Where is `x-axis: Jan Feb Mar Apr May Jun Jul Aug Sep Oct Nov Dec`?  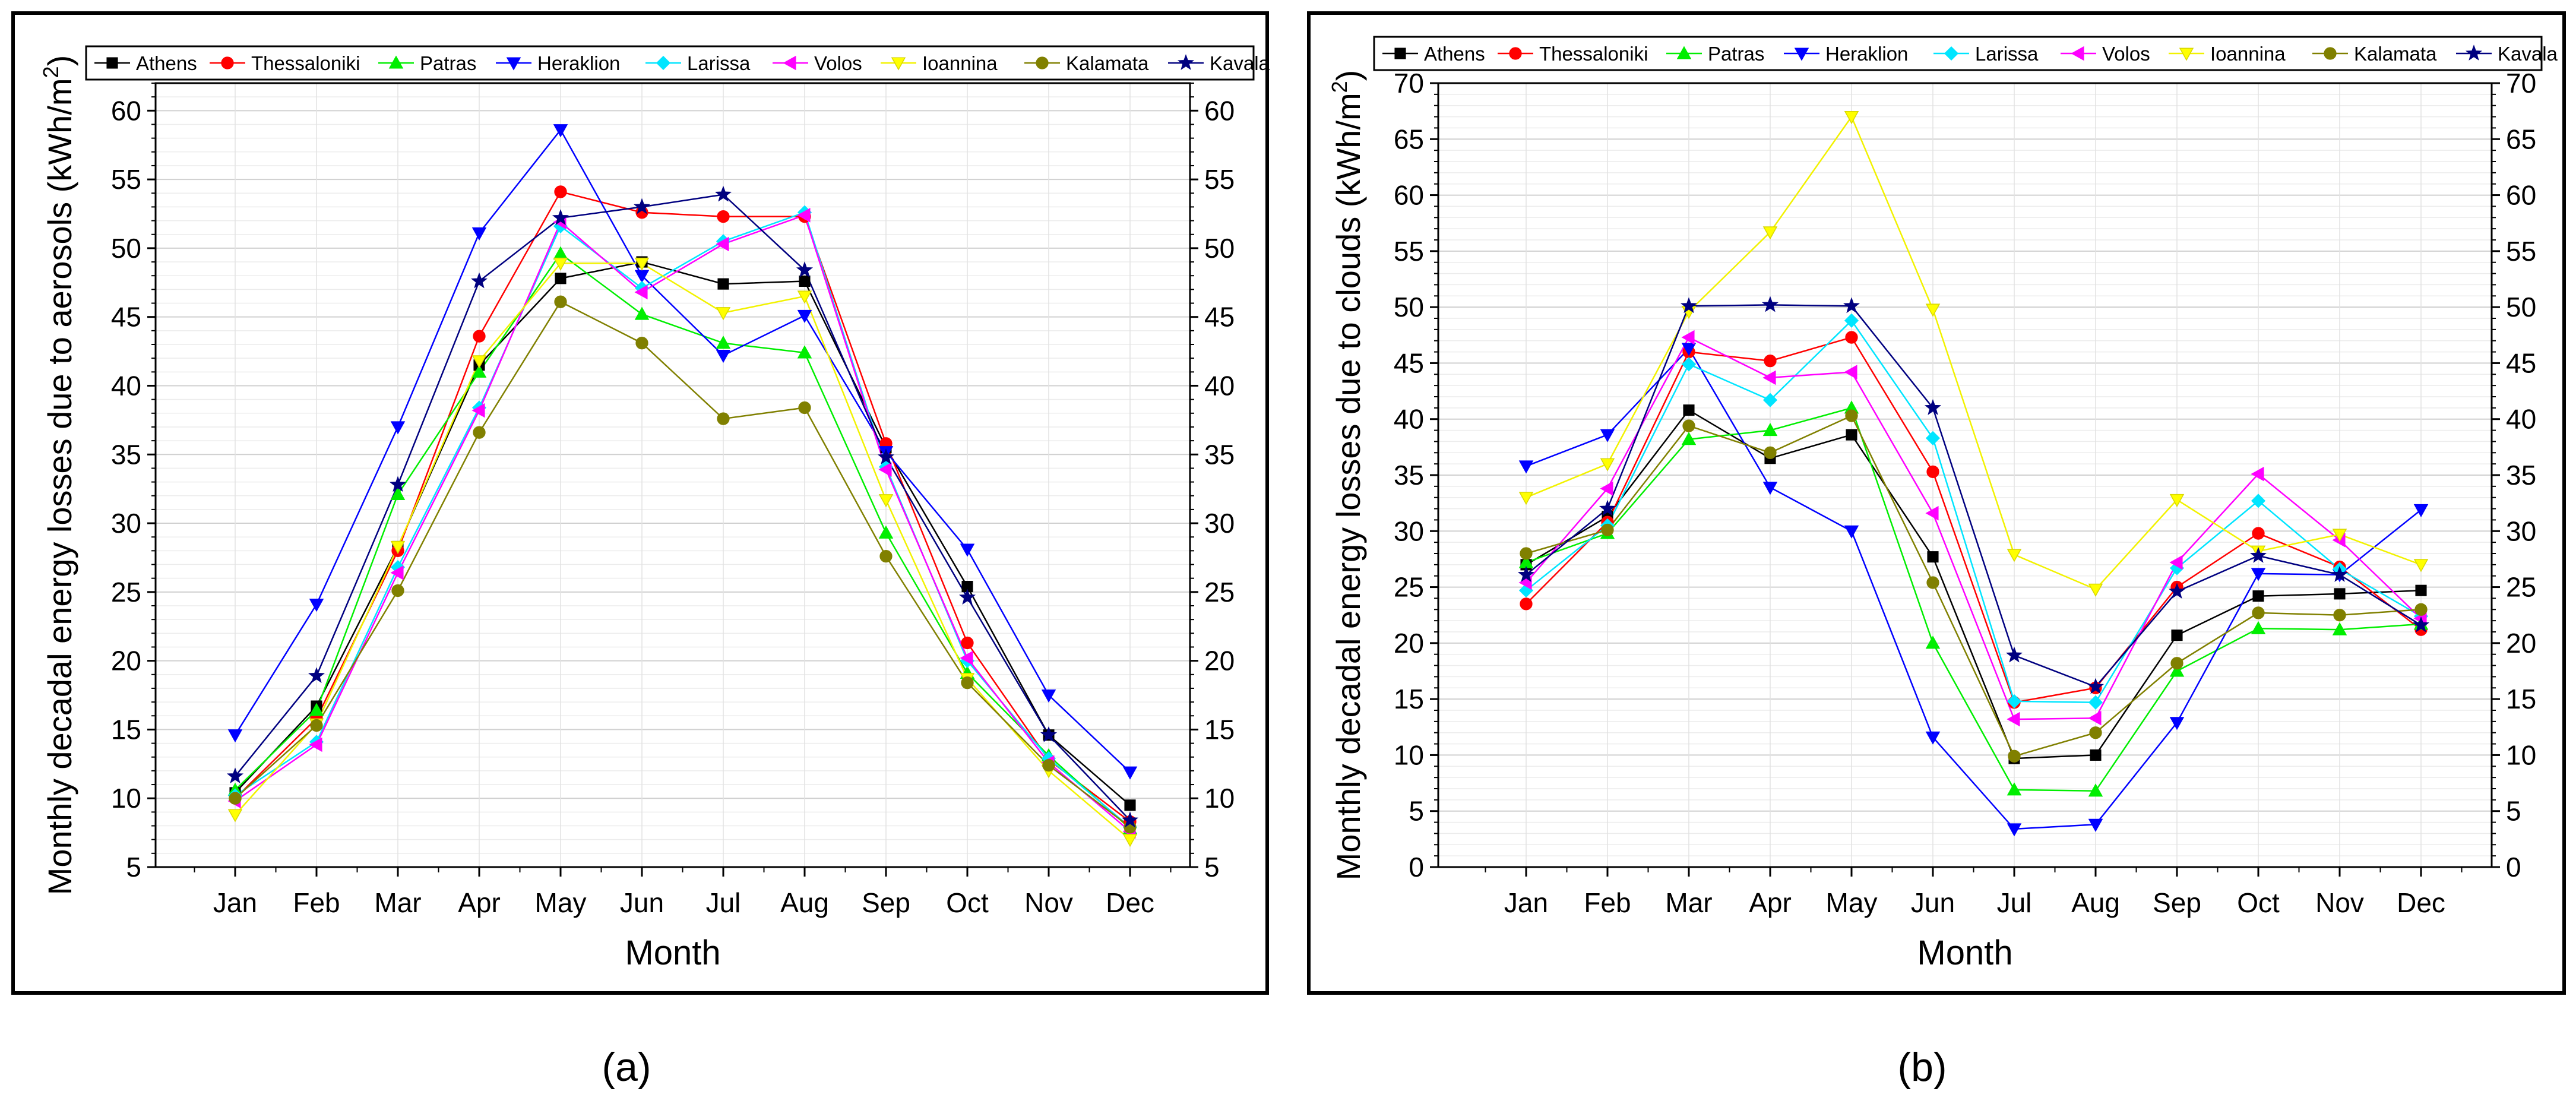
x-axis: Jan Feb Mar Apr May Jun Jul Aug Sep Oct Nov Dec is located at coordinates (683, 892).